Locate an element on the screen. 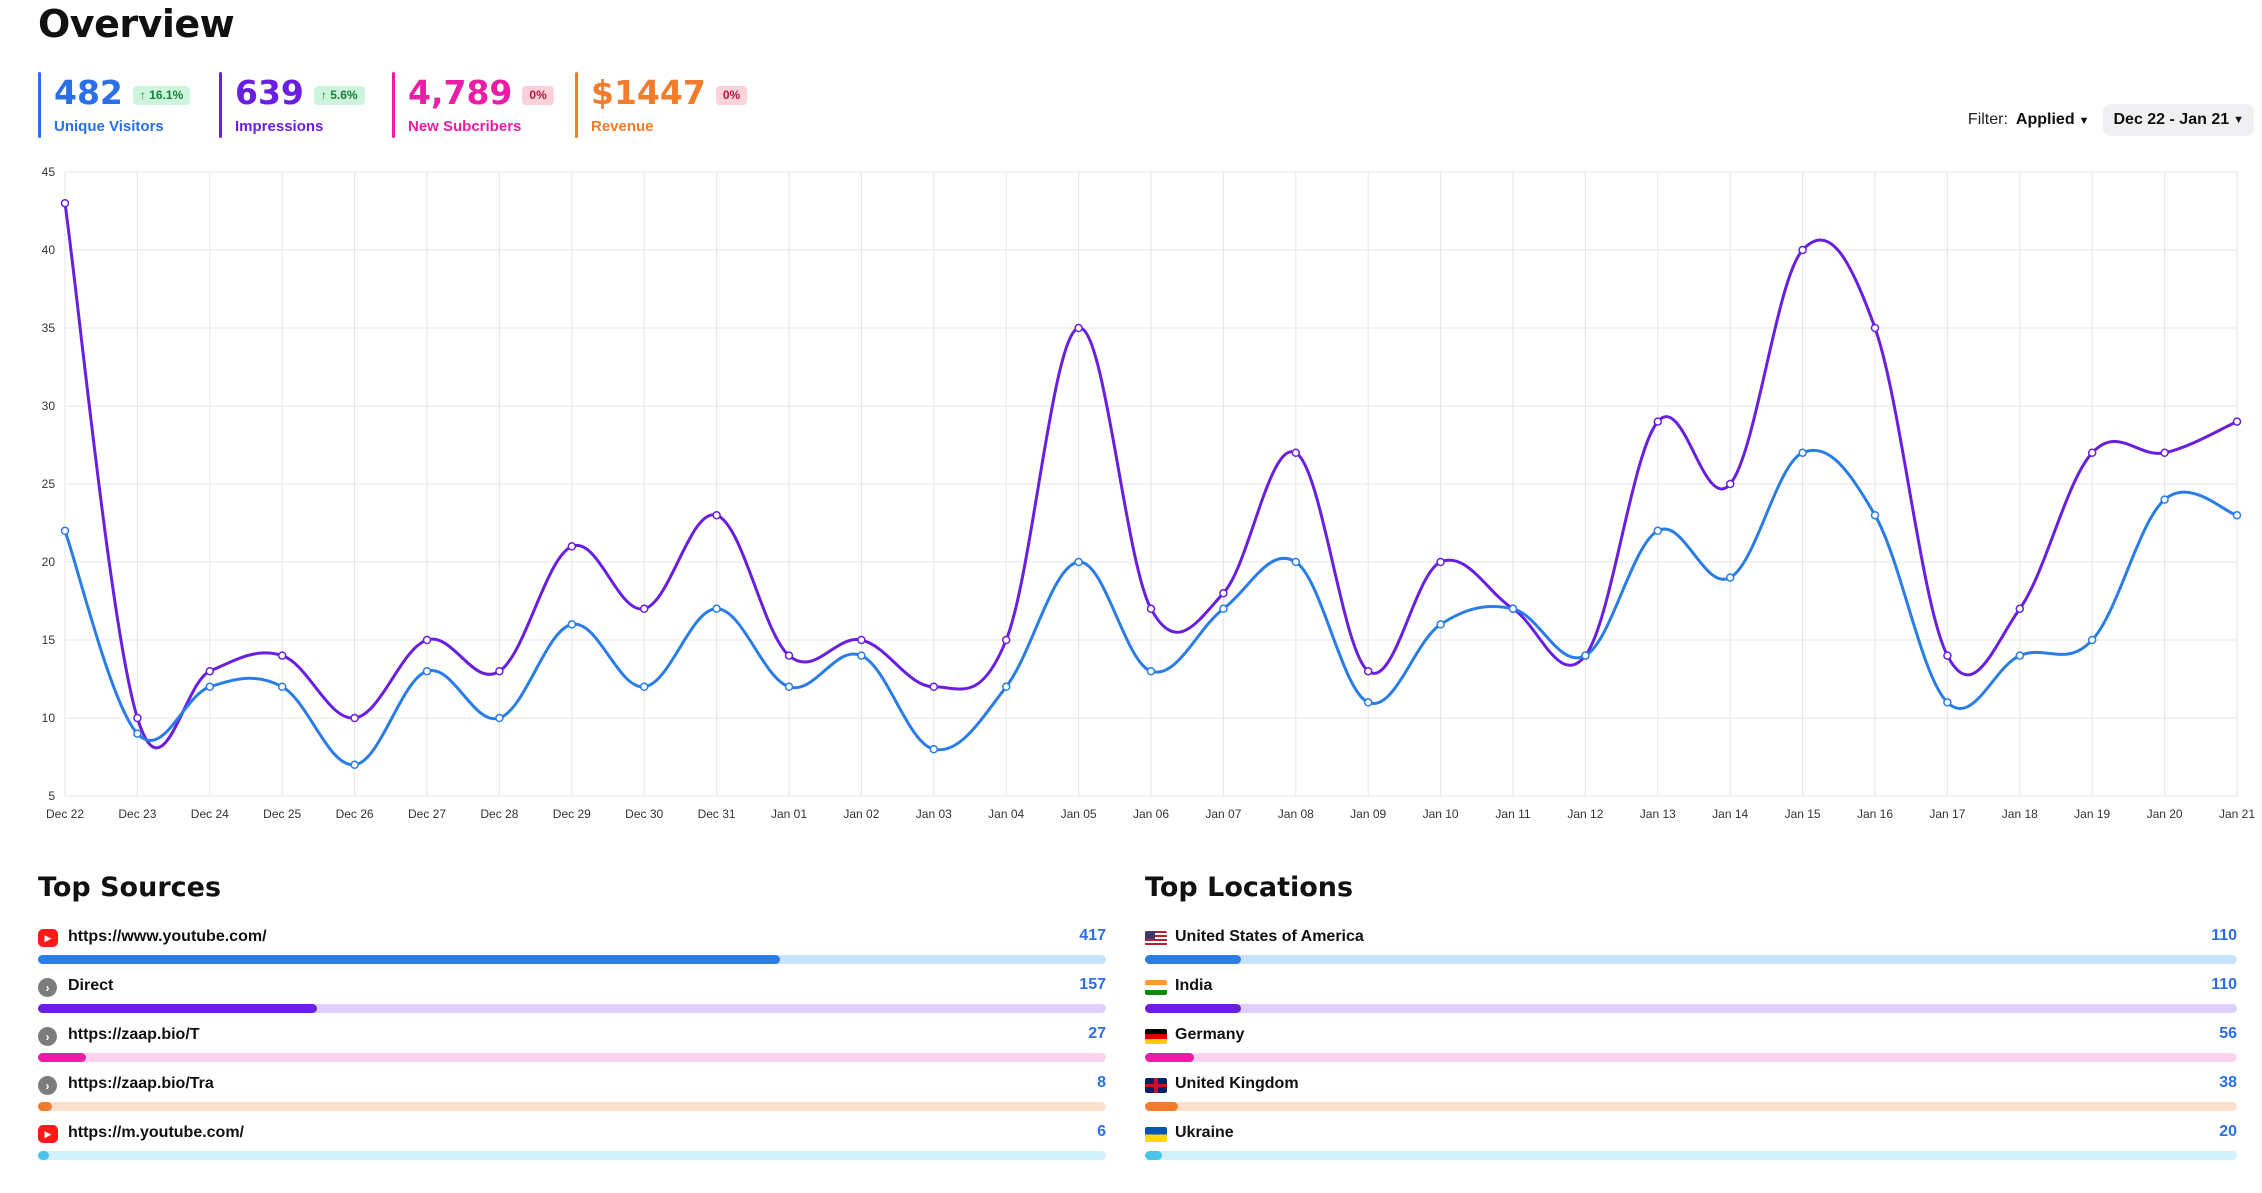 The height and width of the screenshot is (1193, 2262). stat-impressions: 639 ↑ 5.6% Impressions is located at coordinates (298, 106).